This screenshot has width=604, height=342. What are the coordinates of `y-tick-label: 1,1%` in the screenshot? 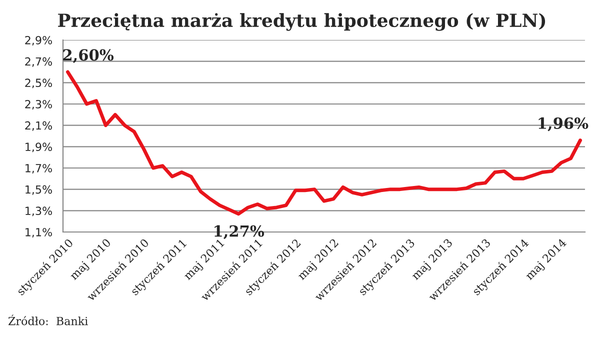 It's located at (39, 233).